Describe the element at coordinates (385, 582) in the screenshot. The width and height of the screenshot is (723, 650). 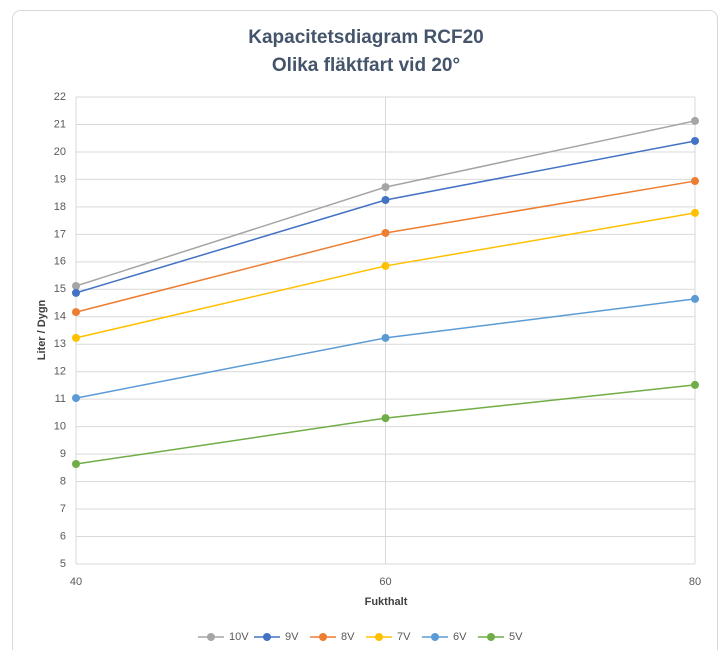
I see `x-tick-label: 60` at that location.